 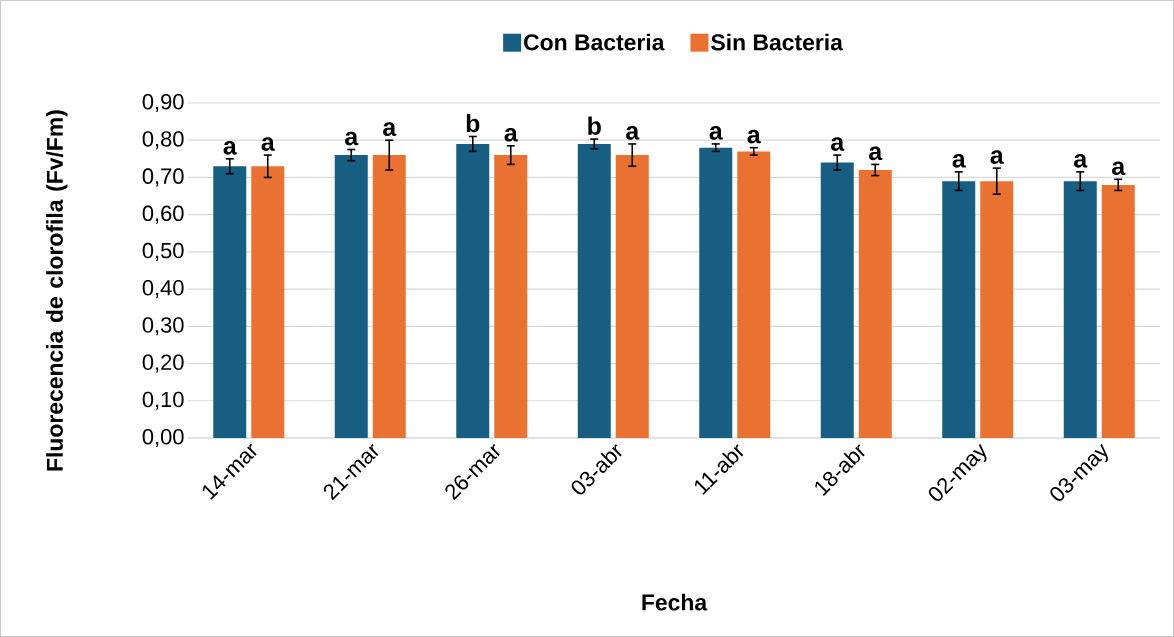 I want to click on y-tick-label: 0,30, so click(x=163, y=326).